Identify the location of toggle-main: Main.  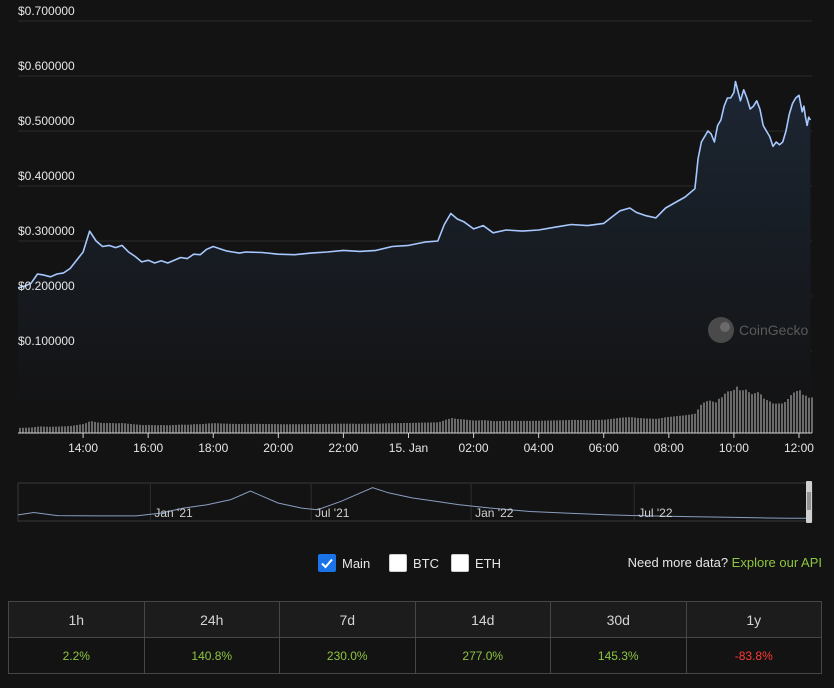
(344, 563).